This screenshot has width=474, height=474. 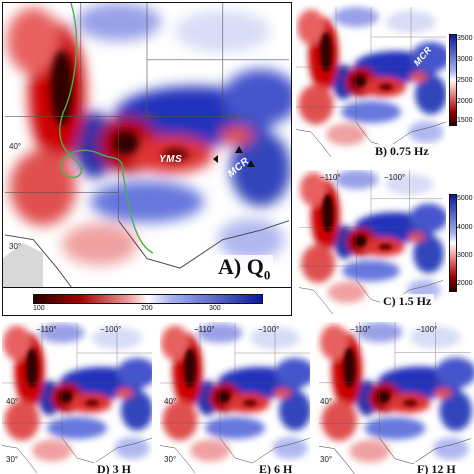 I want to click on label-yms: YMS, so click(x=171, y=159).